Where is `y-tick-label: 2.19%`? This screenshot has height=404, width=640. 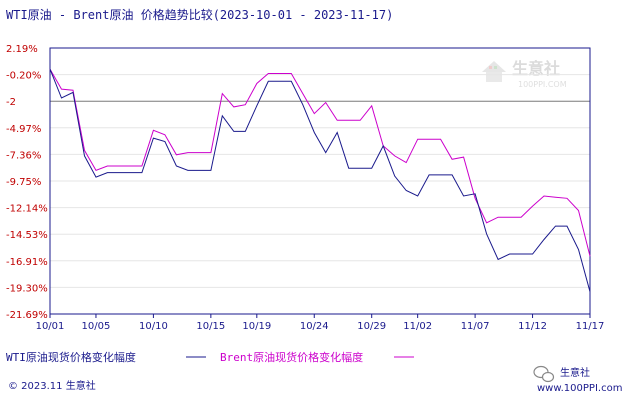 y-tick-label: 2.19% is located at coordinates (22, 49).